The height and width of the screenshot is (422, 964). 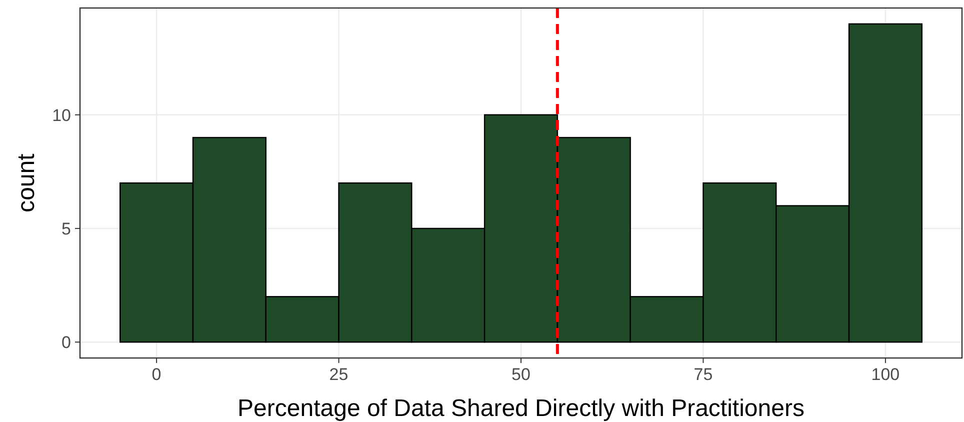 What do you see at coordinates (26, 182) in the screenshot?
I see `y-axis-title: count` at bounding box center [26, 182].